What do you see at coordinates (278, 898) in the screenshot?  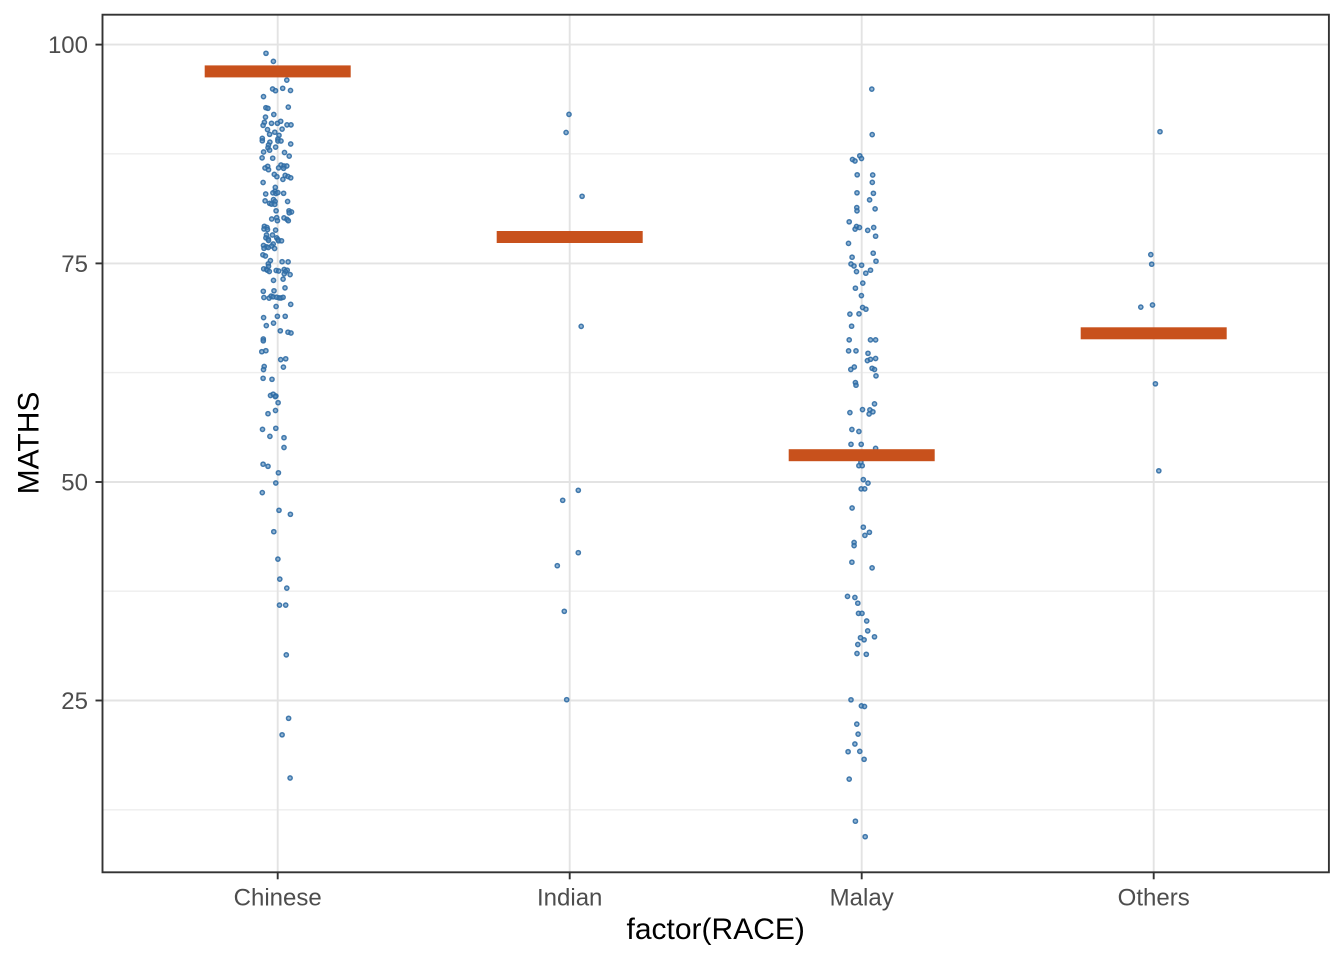 I see `svg-text: Chinese` at bounding box center [278, 898].